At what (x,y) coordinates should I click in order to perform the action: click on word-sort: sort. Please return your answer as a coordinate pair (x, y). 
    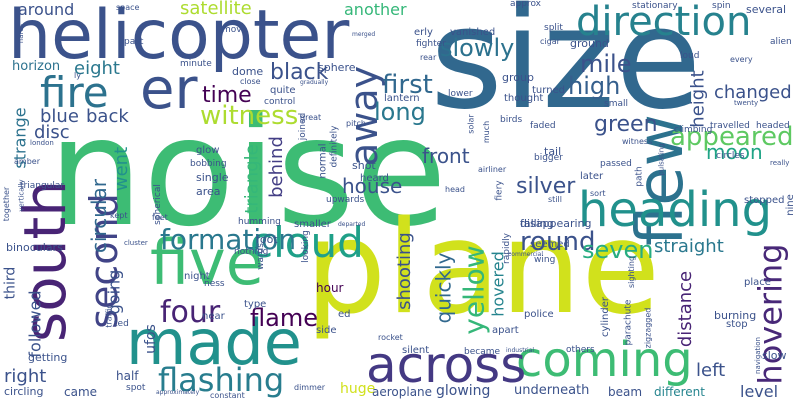
    Looking at the image, I should click on (598, 194).